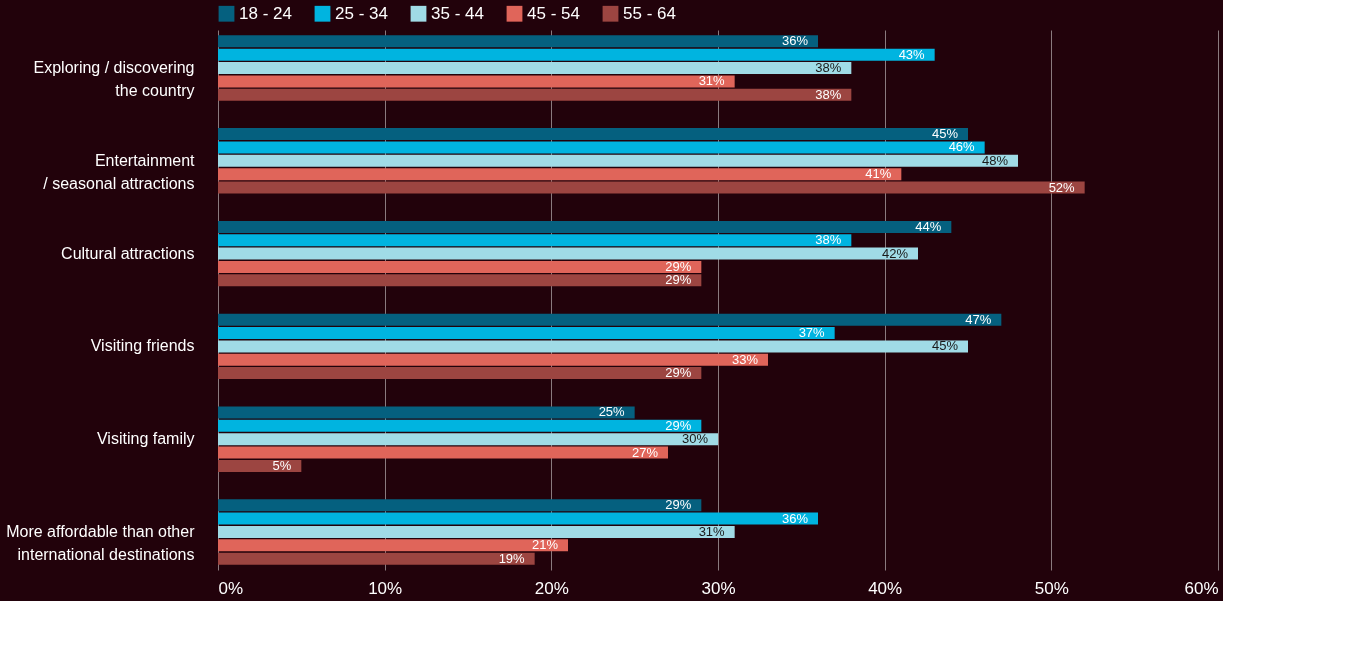 This screenshot has width=1372, height=661. Describe the element at coordinates (995, 160) in the screenshot. I see `data-label: 48%` at that location.